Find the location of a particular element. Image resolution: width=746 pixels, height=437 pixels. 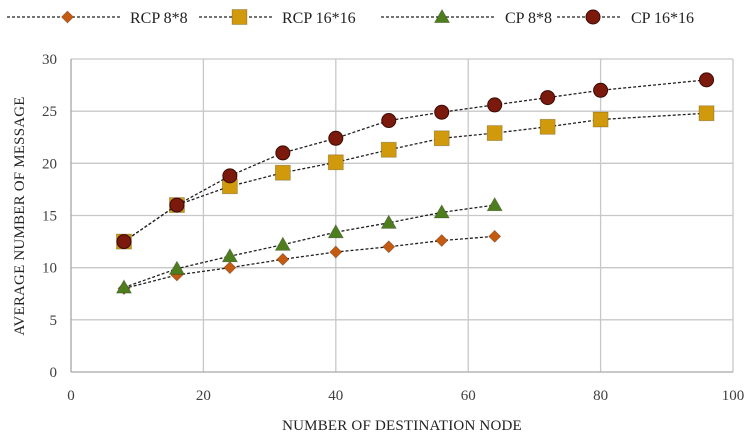

legend-entry: RCP 16*16 is located at coordinates (277, 18).